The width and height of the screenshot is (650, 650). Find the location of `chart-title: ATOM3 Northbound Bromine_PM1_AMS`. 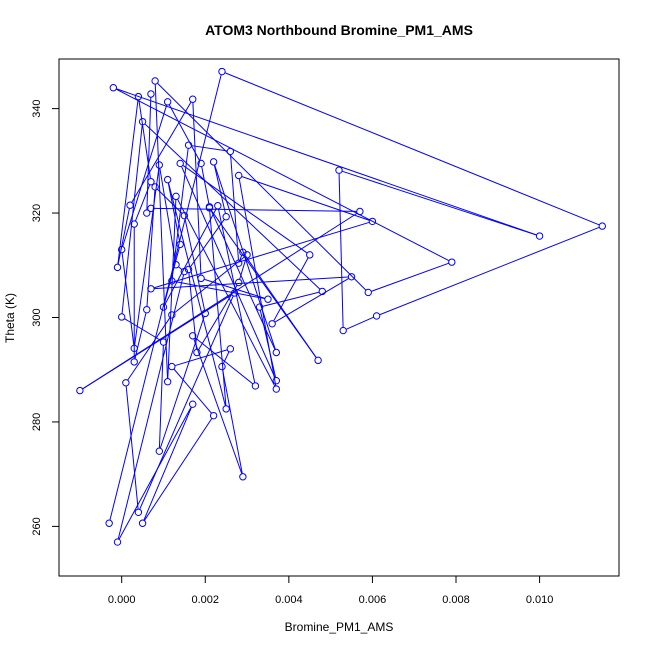

chart-title: ATOM3 Northbound Bromine_PM1_AMS is located at coordinates (339, 30).